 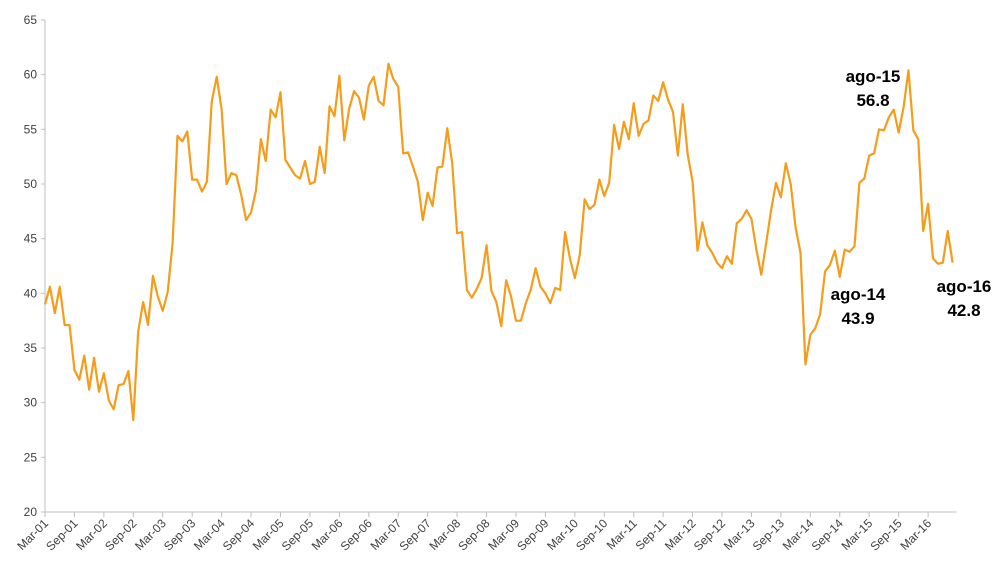 What do you see at coordinates (415, 534) in the screenshot?
I see `x-tick-label: Sep-07` at bounding box center [415, 534].